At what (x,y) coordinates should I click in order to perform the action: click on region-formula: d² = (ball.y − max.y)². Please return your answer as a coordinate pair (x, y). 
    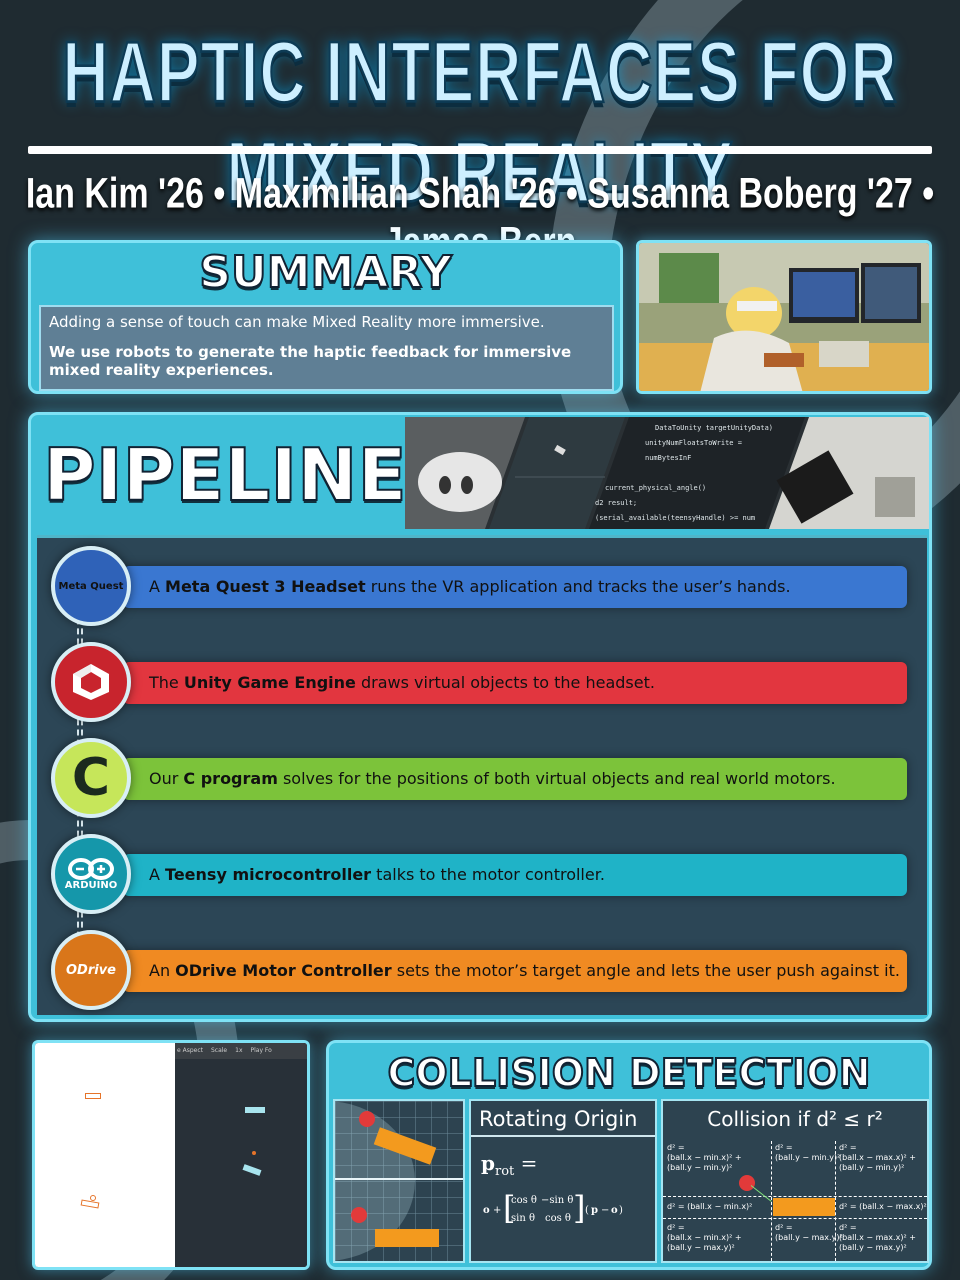
    Looking at the image, I should click on (809, 1232).